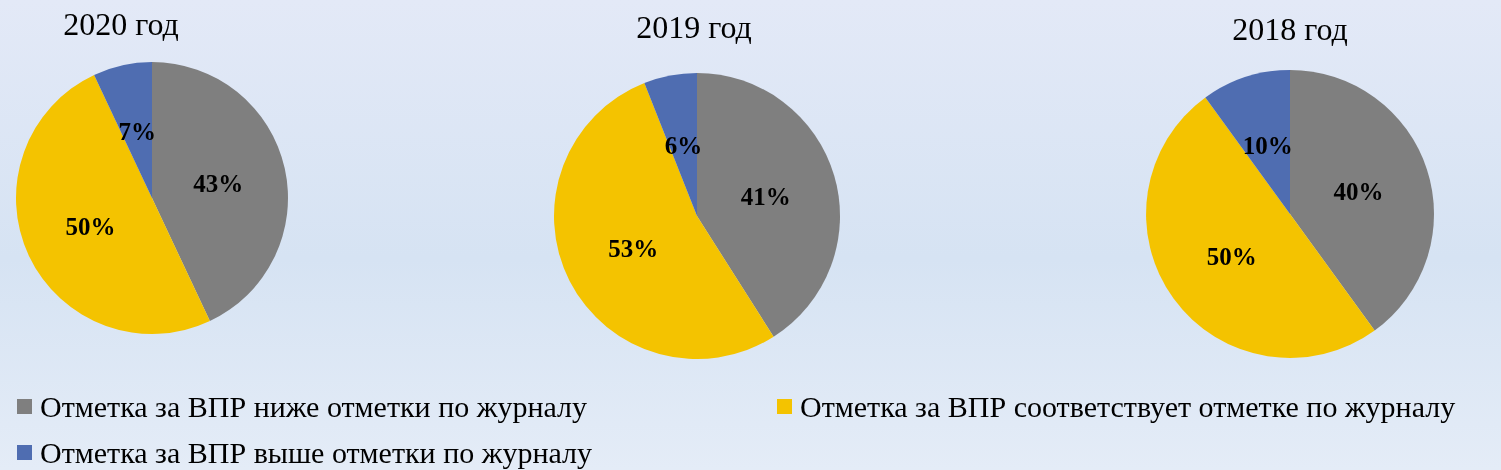 The height and width of the screenshot is (470, 1501). What do you see at coordinates (314, 406) in the screenshot?
I see `legend-label: Отметка за ВПР ниже отметки по журналу` at bounding box center [314, 406].